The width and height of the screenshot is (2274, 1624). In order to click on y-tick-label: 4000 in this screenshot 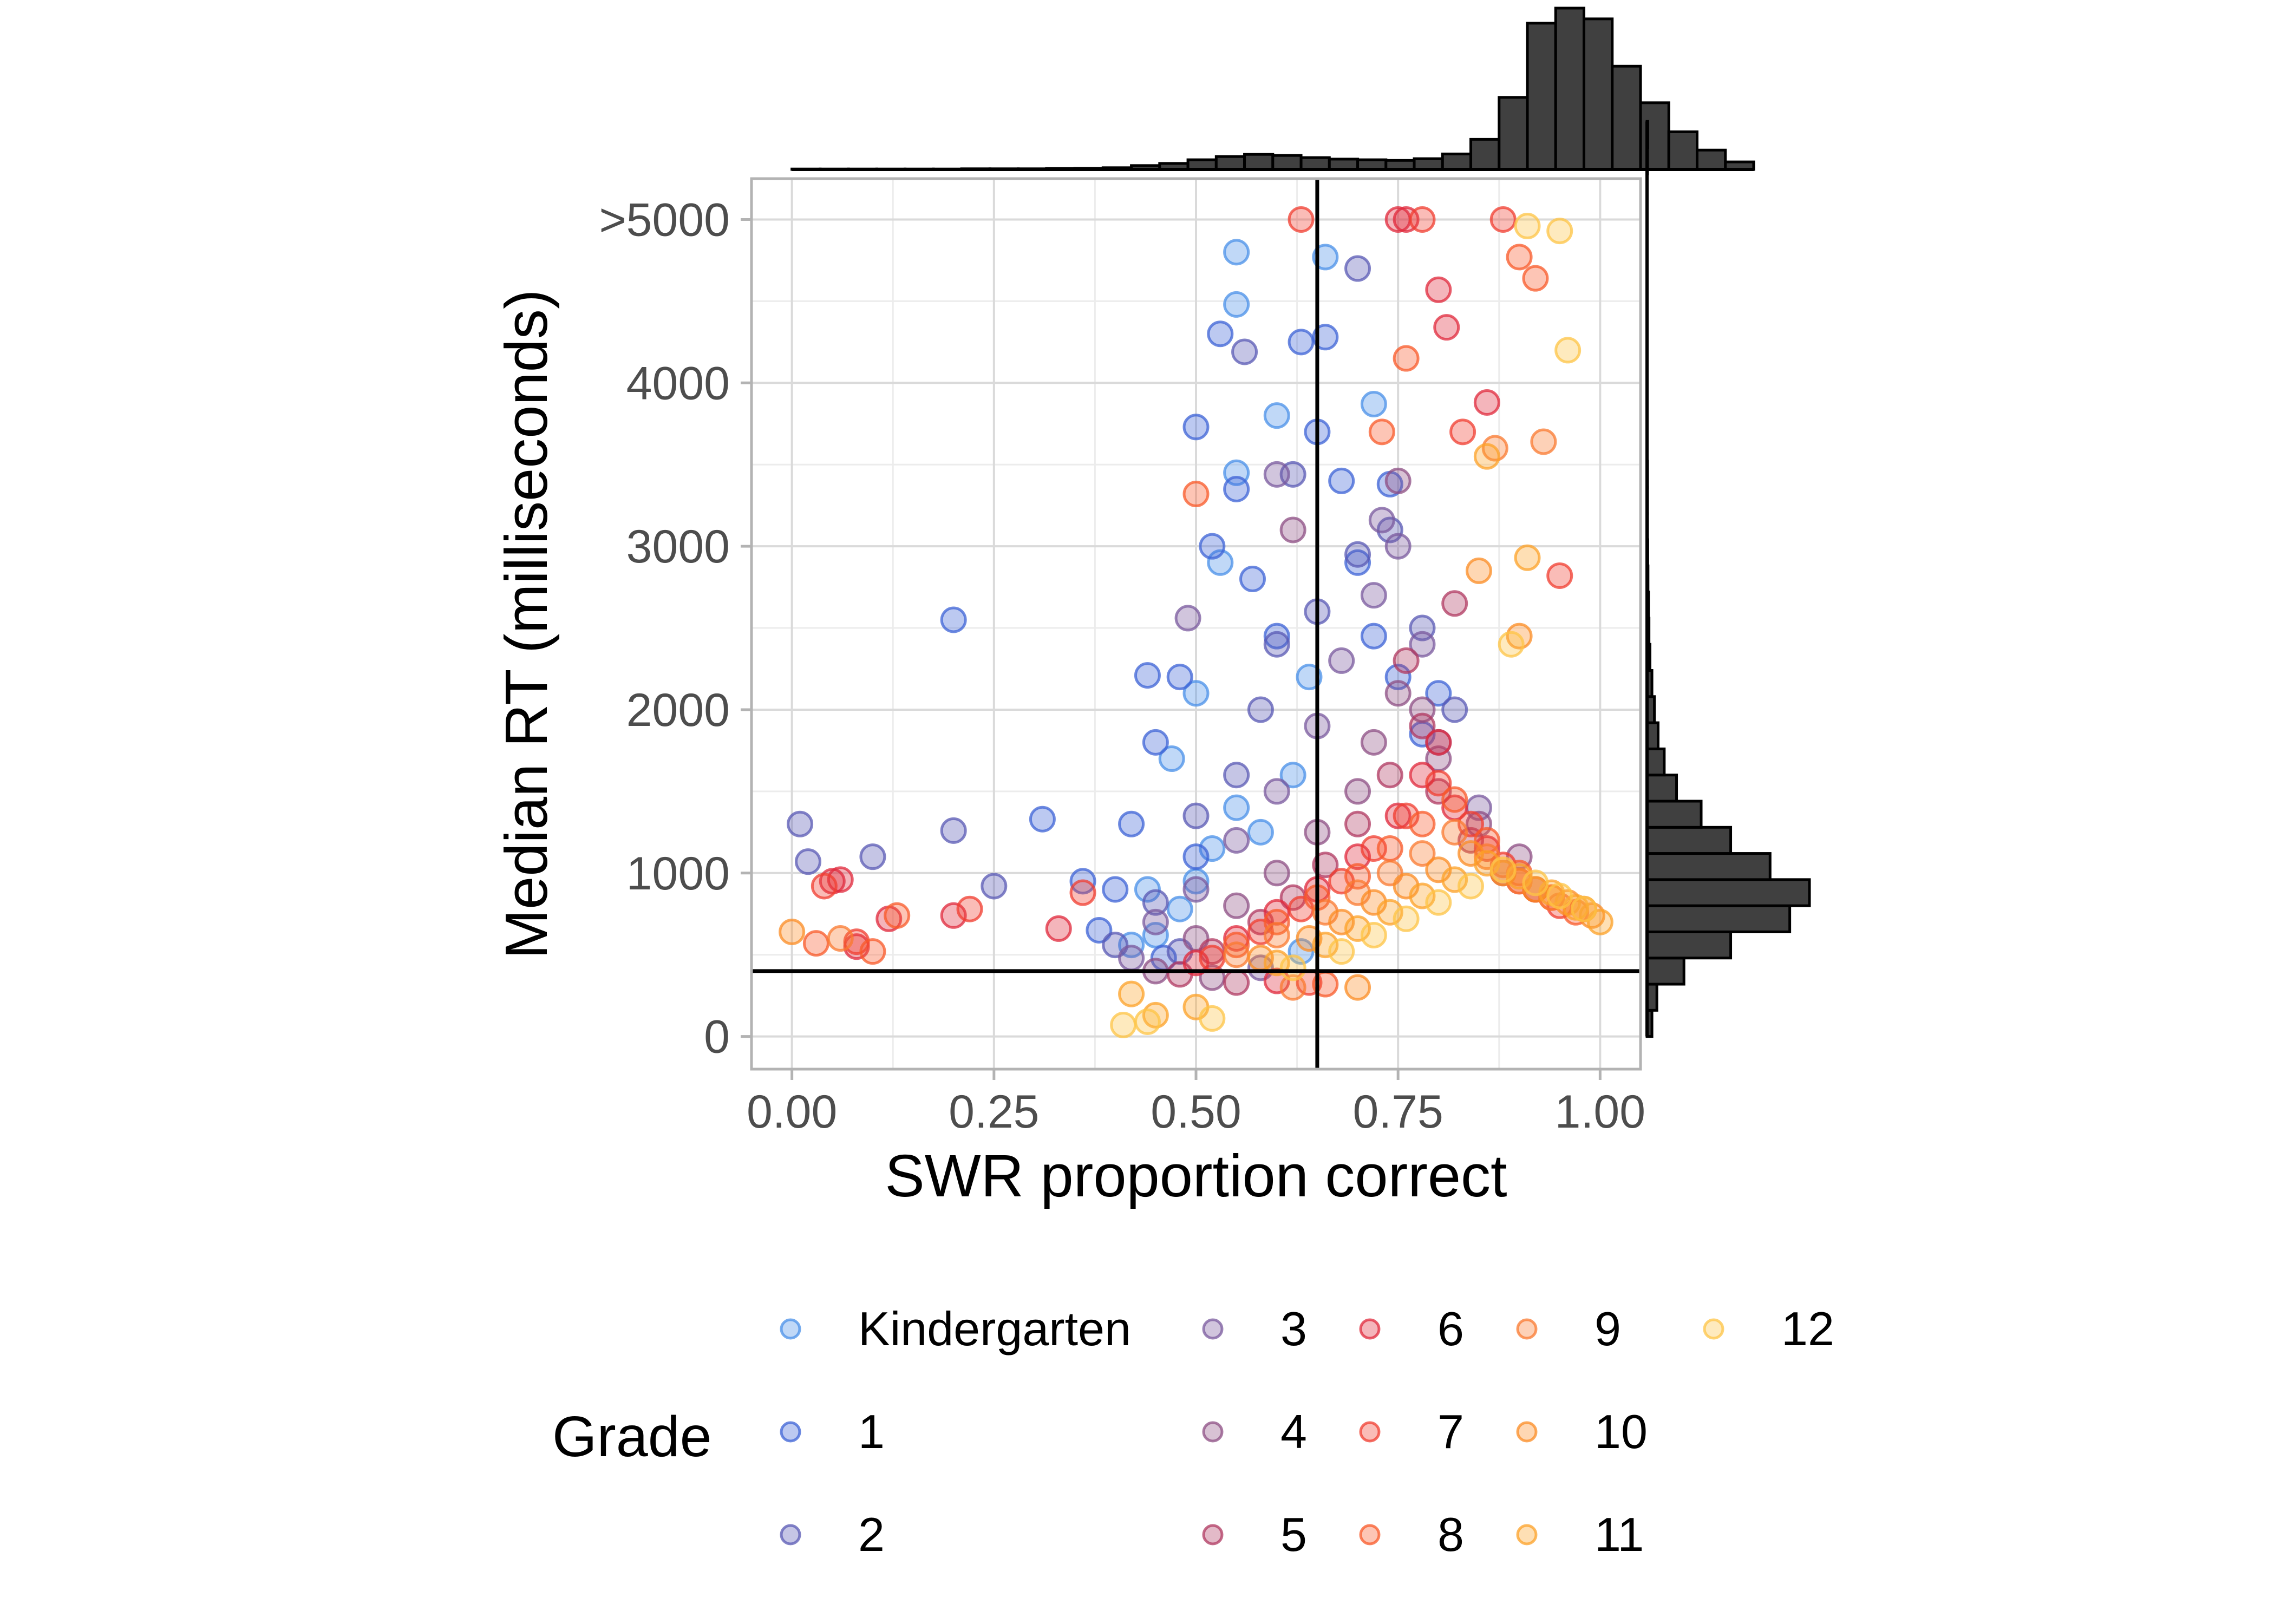, I will do `click(678, 383)`.